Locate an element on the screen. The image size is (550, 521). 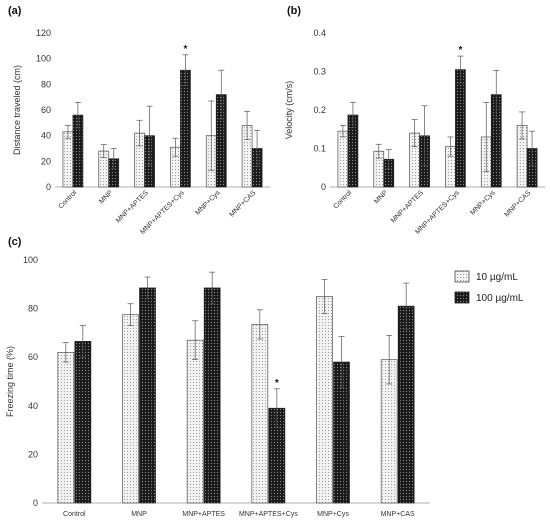
y-tick-label: 0.3 is located at coordinates (319, 72).